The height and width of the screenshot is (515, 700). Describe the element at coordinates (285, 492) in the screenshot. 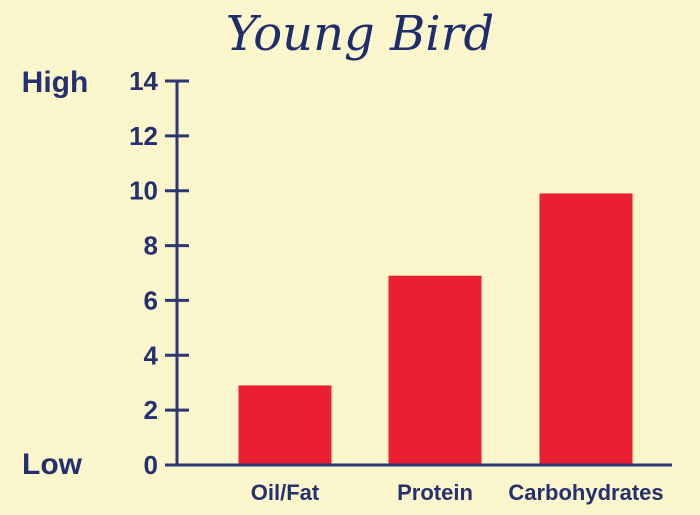

I see `x-tick-label: Oil/Fat` at that location.